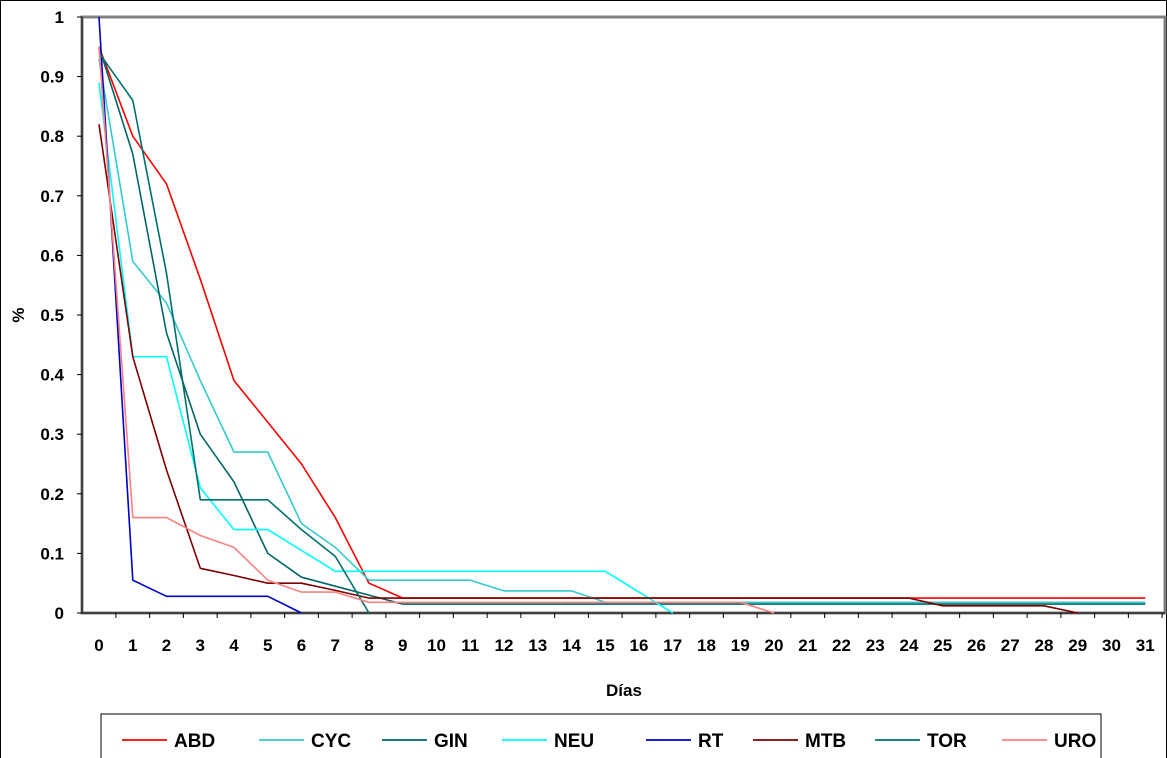 This screenshot has height=758, width=1167. What do you see at coordinates (841, 645) in the screenshot?
I see `x-tick-label: 22` at bounding box center [841, 645].